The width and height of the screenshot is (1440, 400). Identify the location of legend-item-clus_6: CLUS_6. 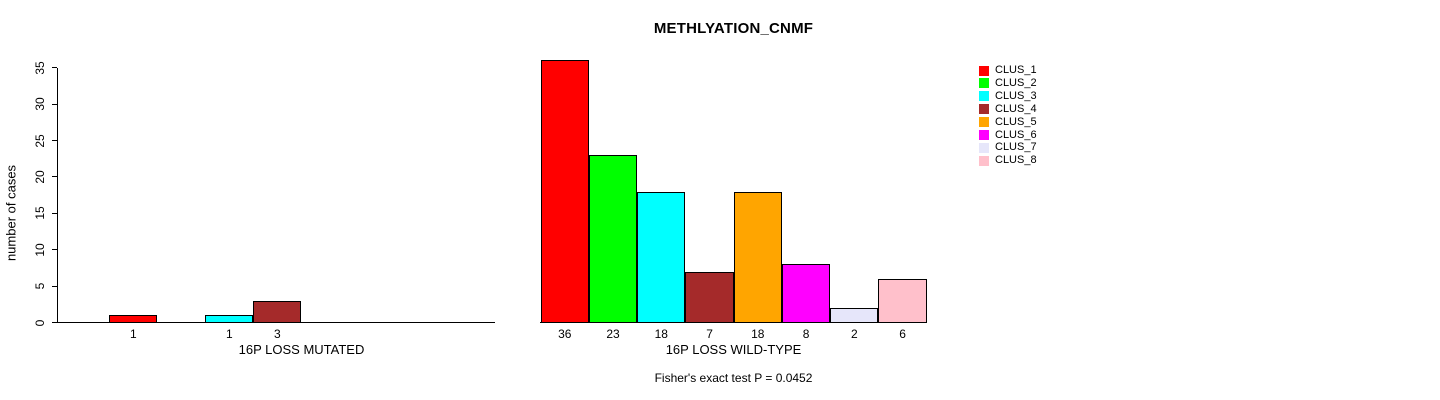
(1008, 134).